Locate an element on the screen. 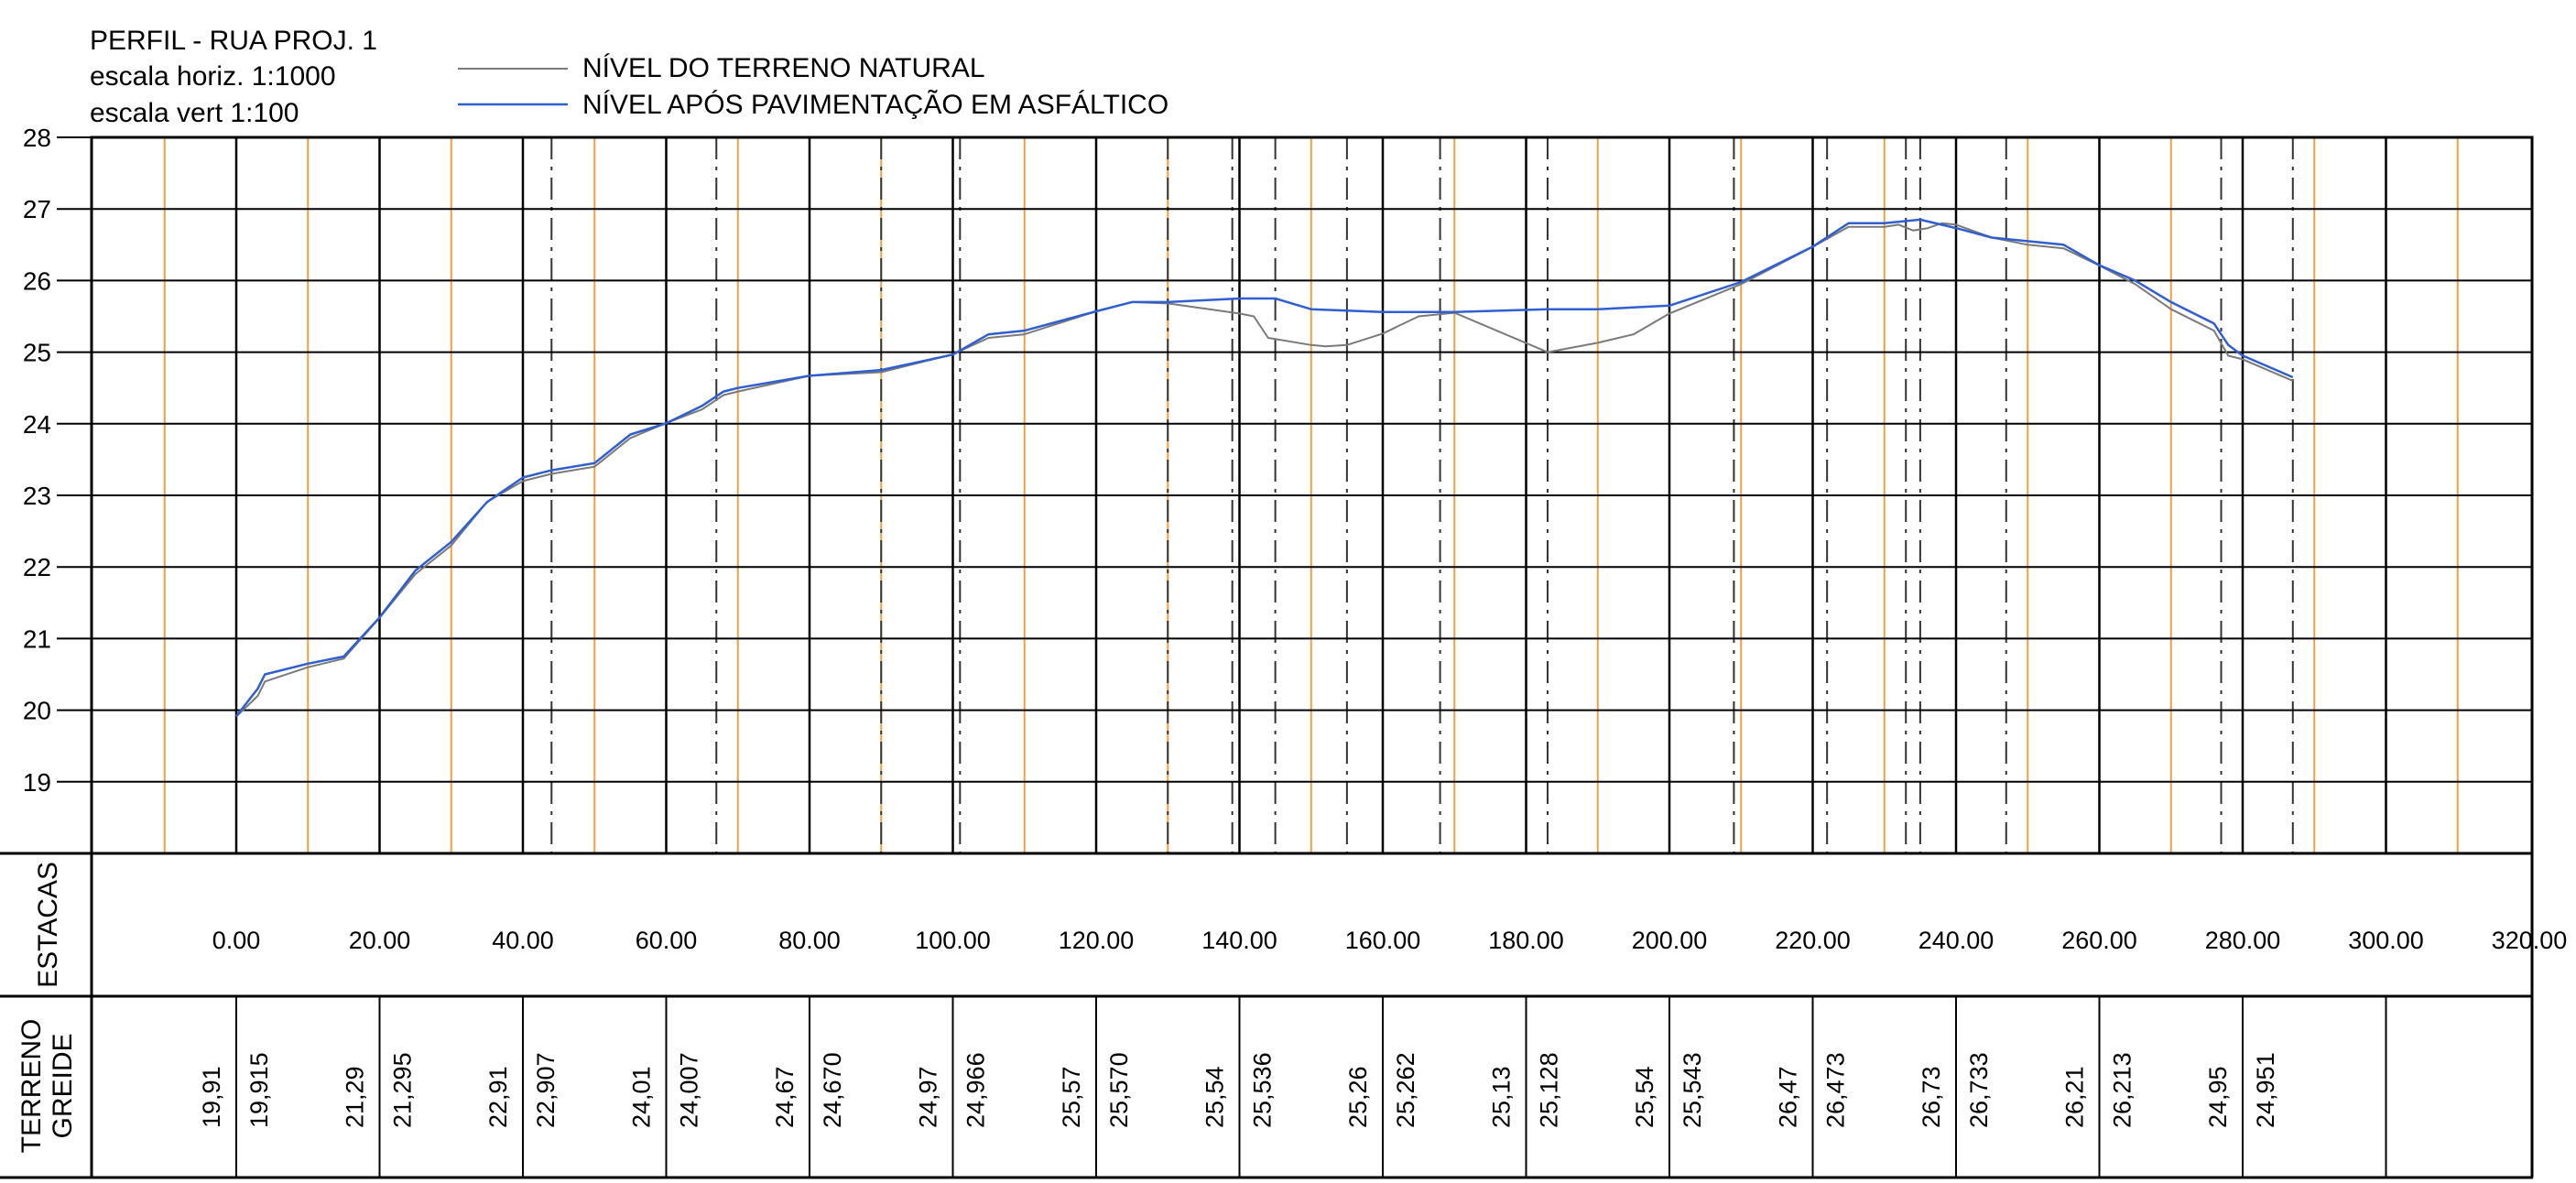  greide-value: 25,536 is located at coordinates (1263, 1090).